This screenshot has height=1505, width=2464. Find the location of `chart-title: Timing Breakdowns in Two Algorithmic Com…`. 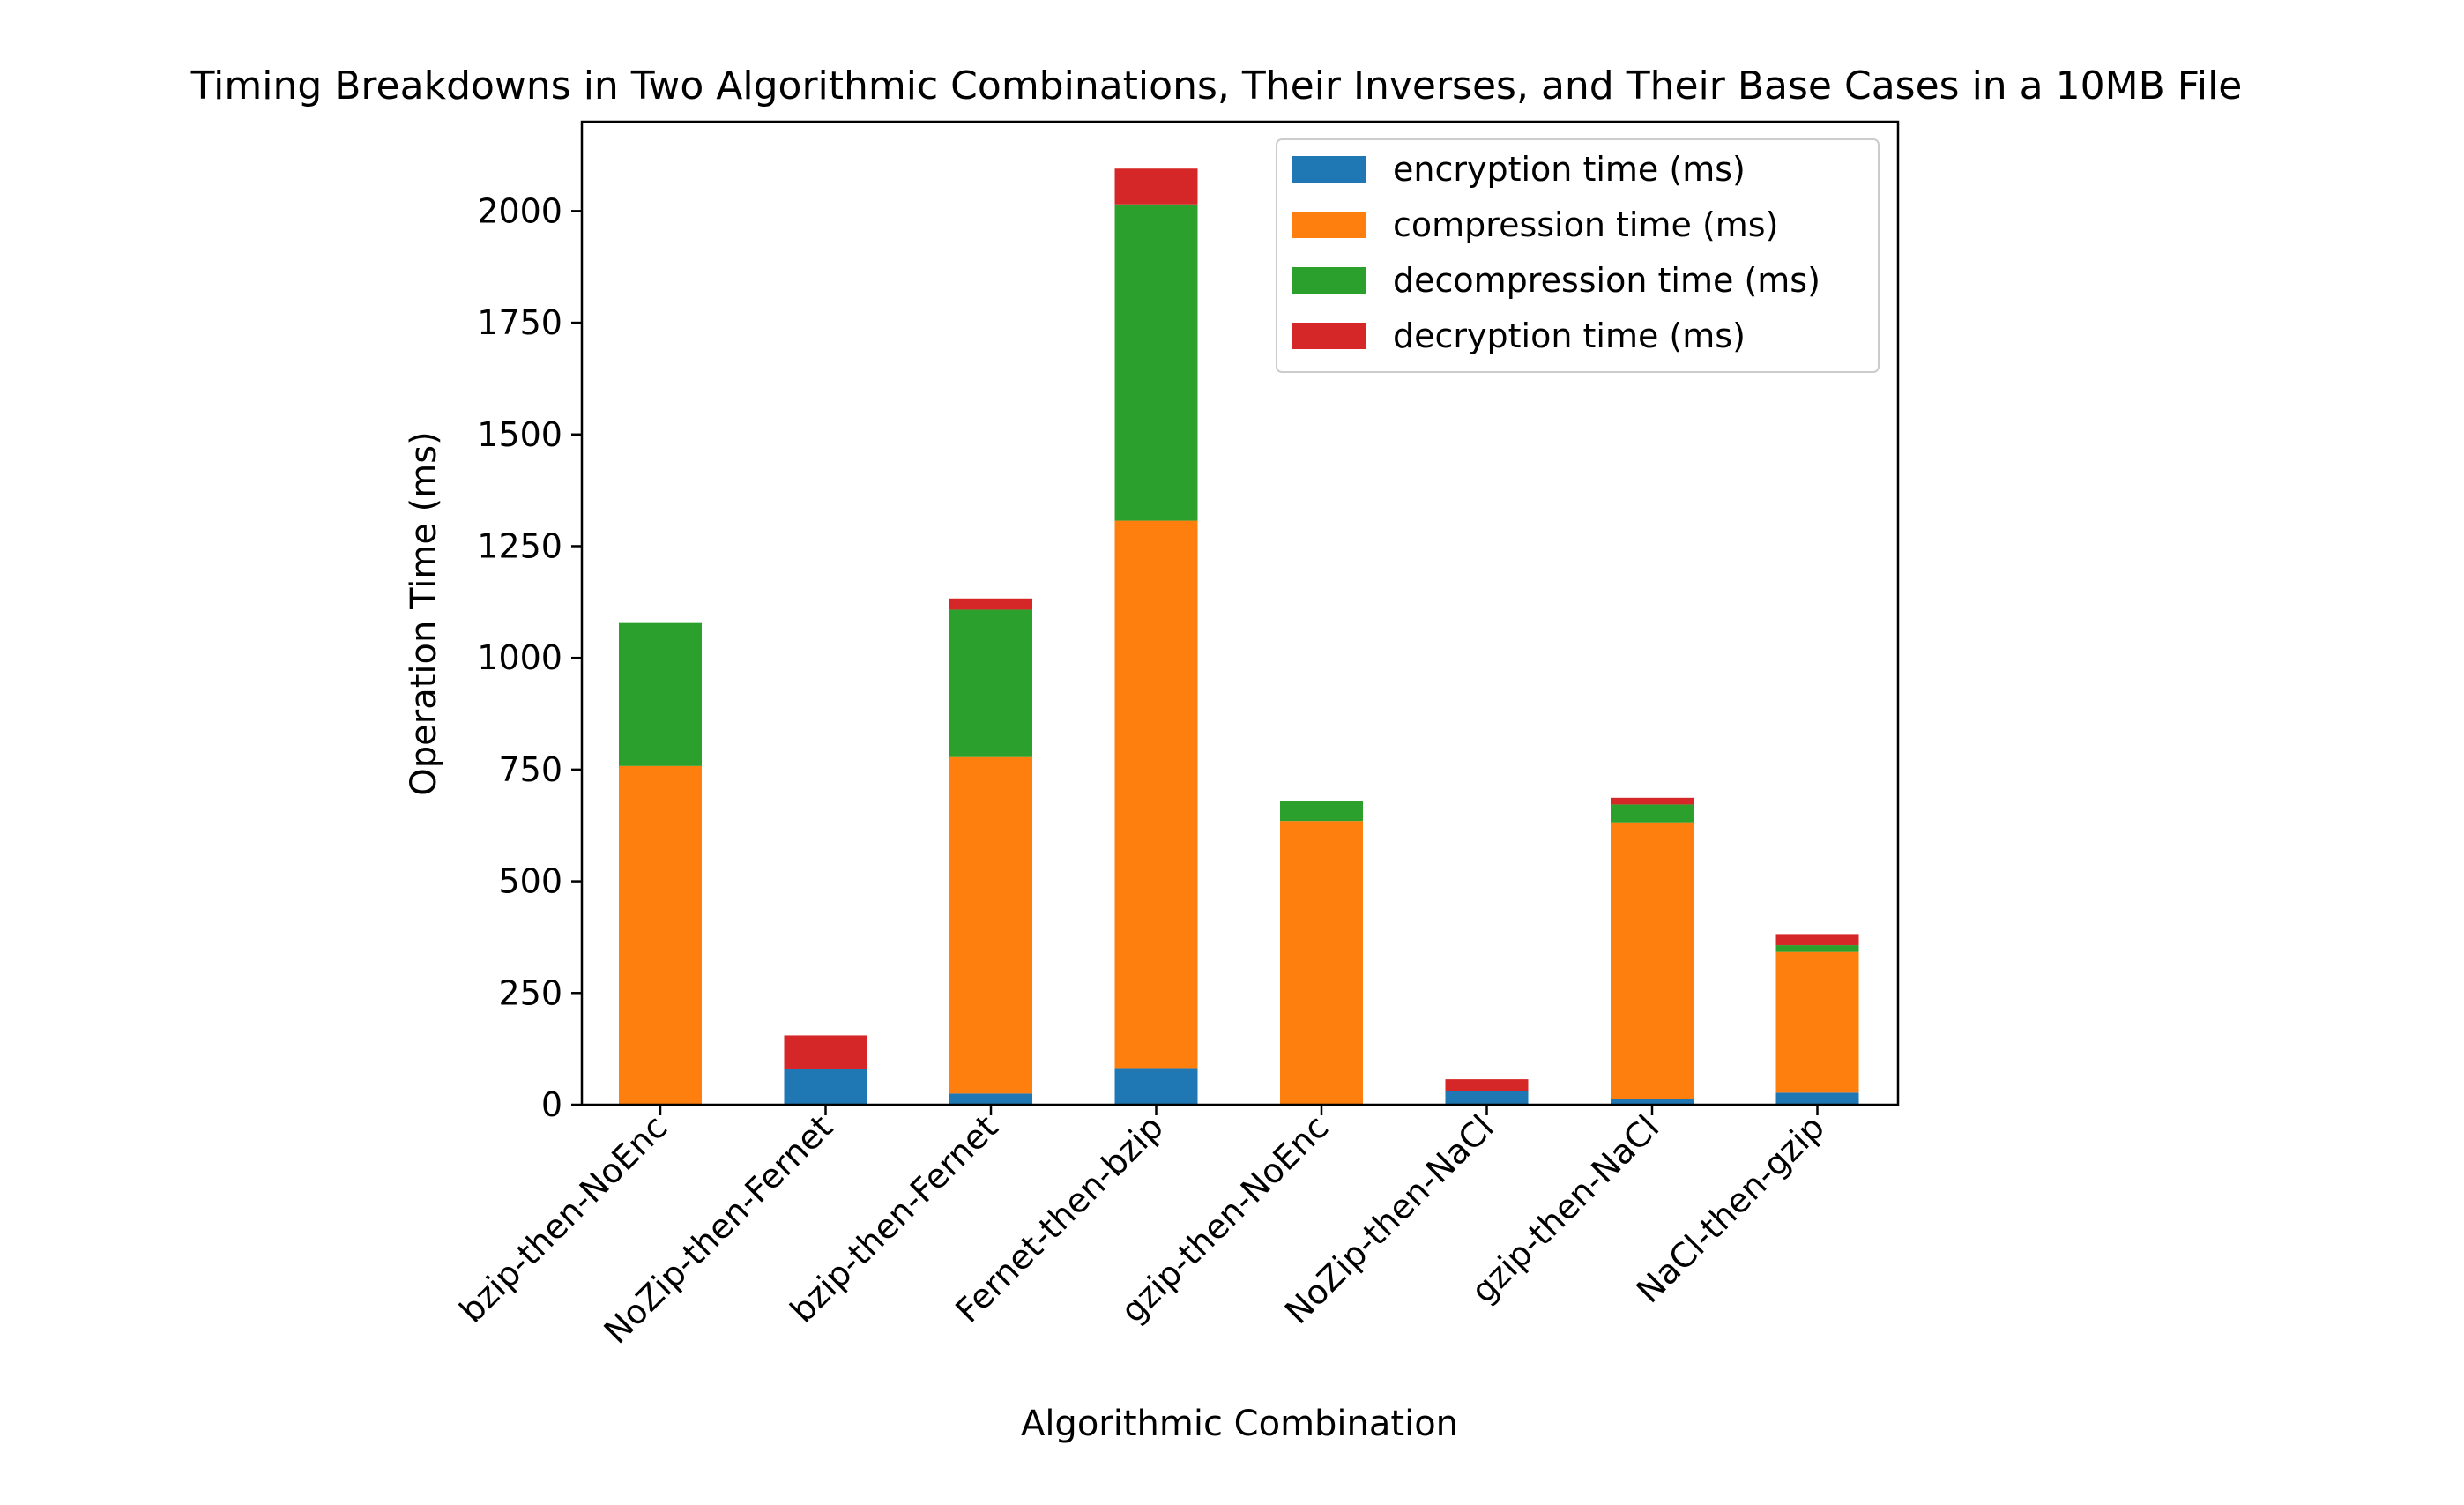

chart-title: Timing Breakdowns in Two Algorithmic Com… is located at coordinates (1216, 85).